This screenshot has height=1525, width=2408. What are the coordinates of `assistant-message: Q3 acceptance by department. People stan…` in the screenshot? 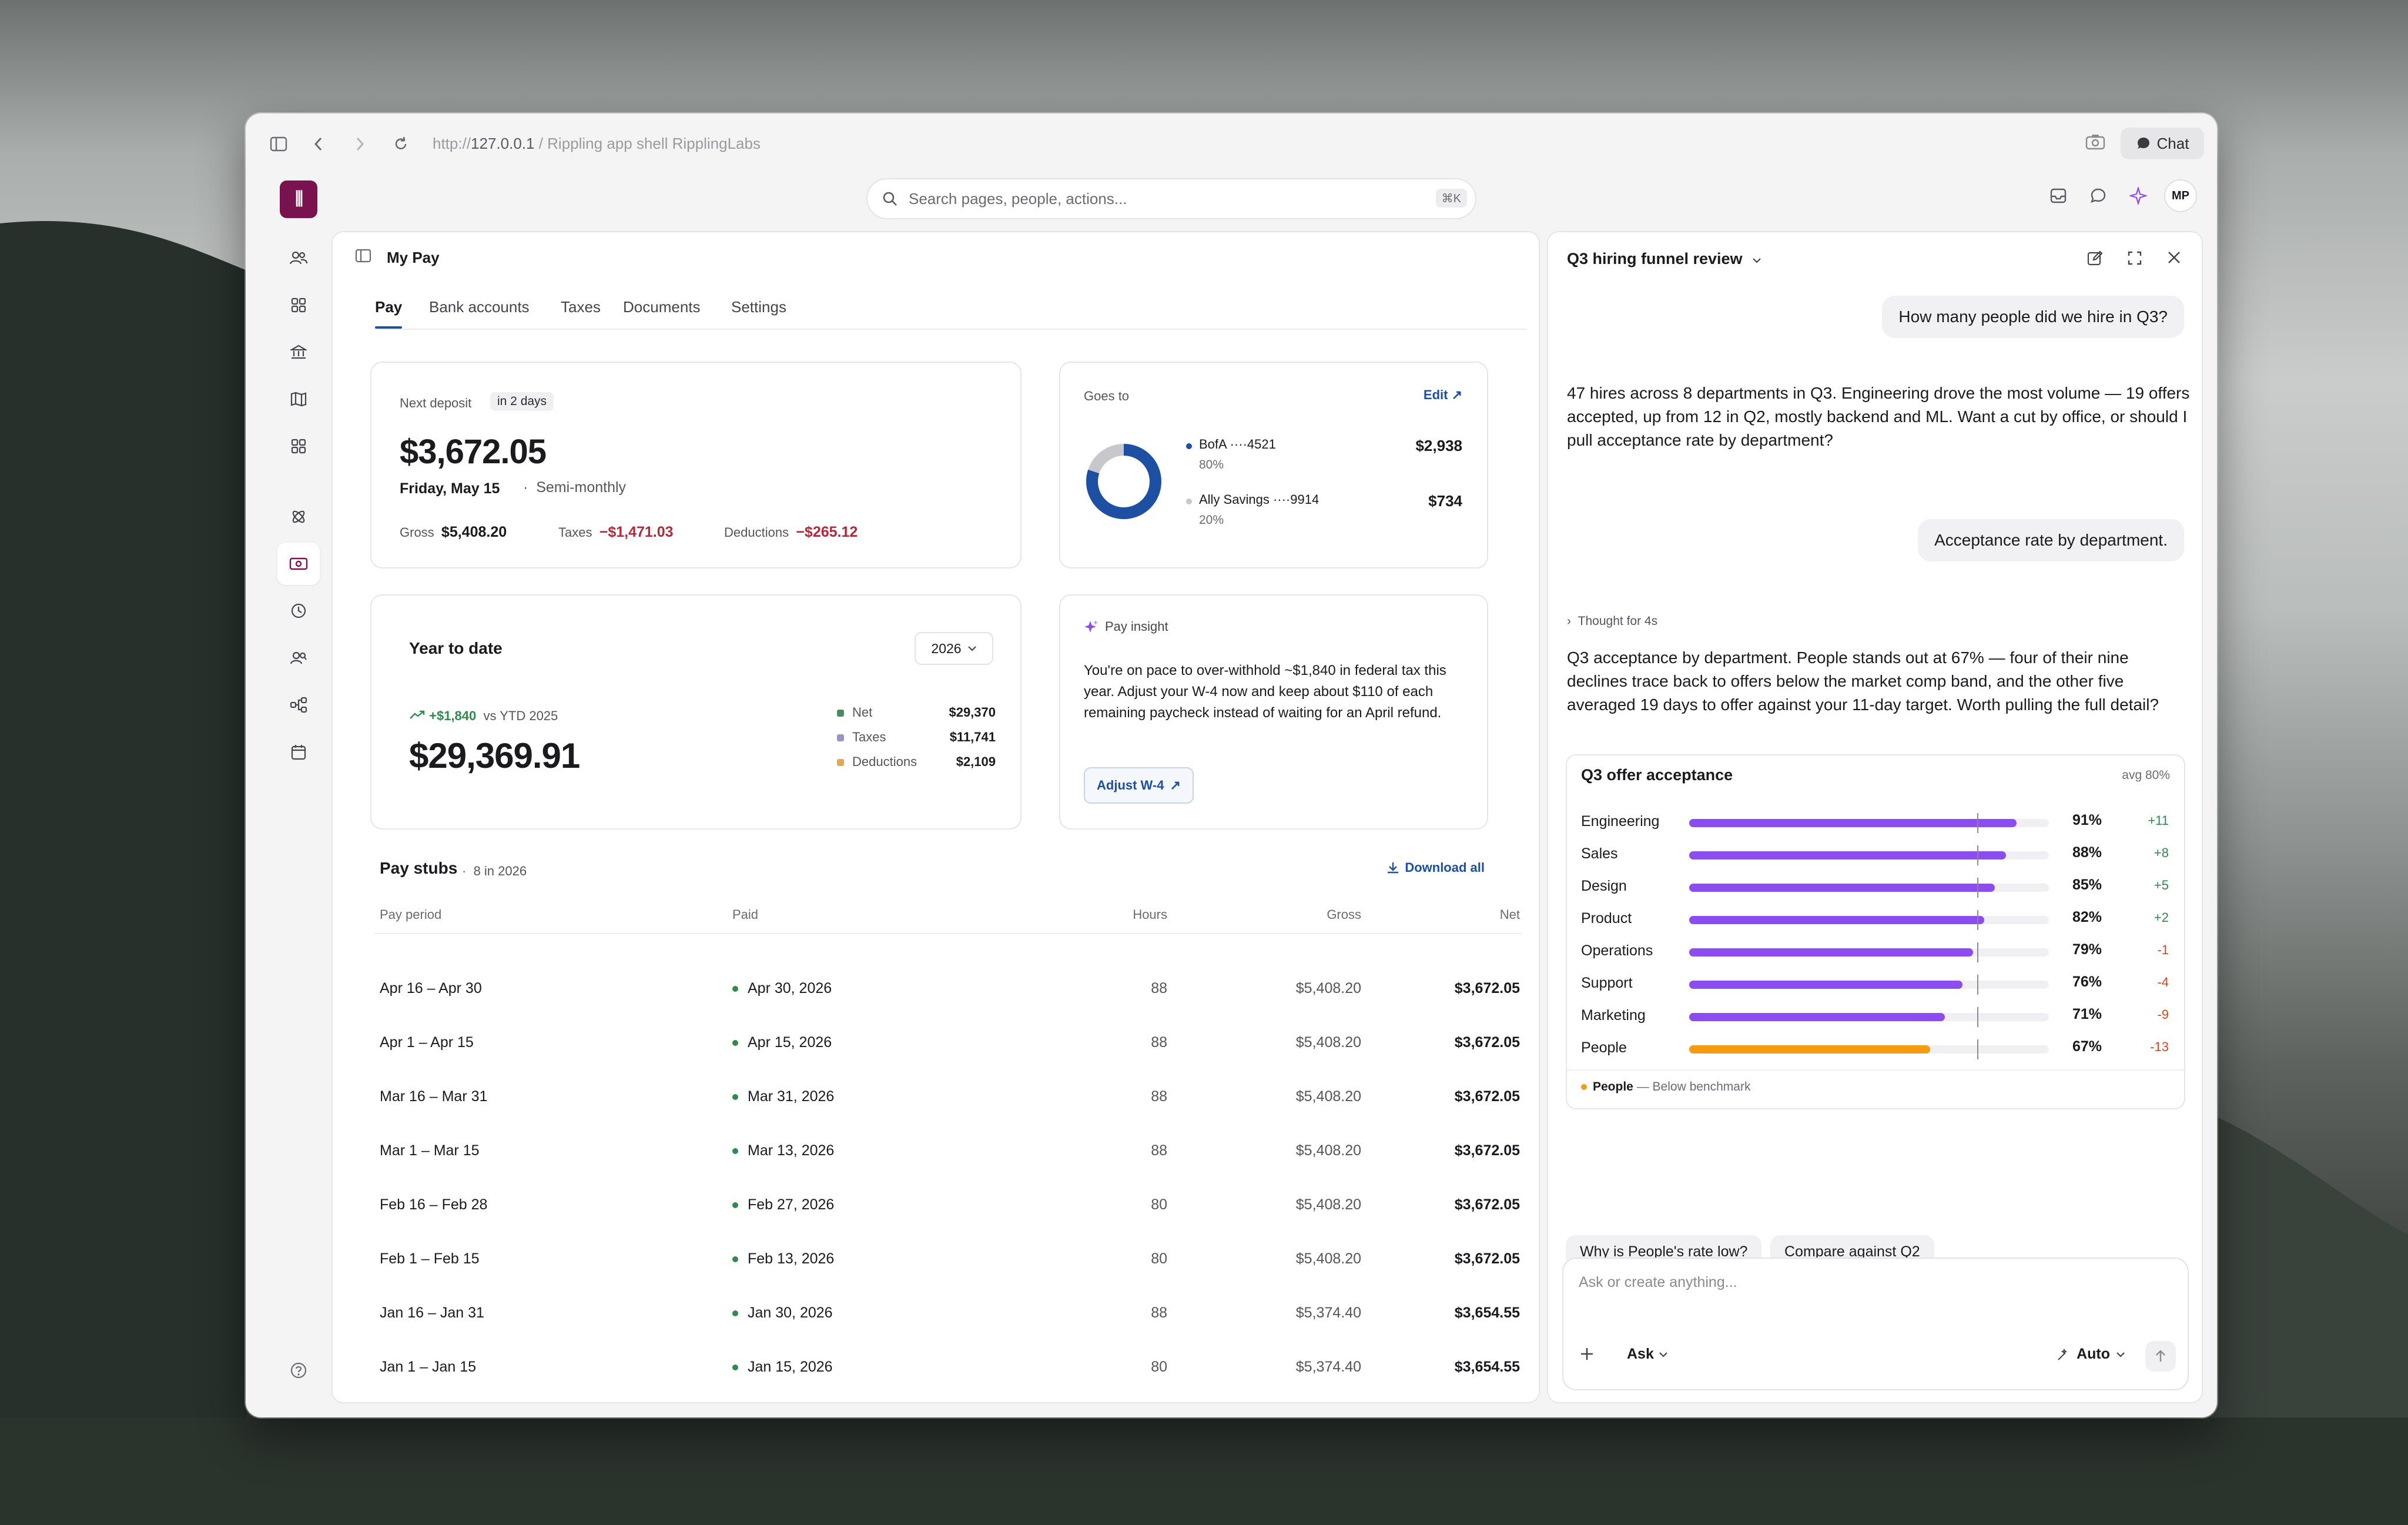 It's located at (1863, 681).